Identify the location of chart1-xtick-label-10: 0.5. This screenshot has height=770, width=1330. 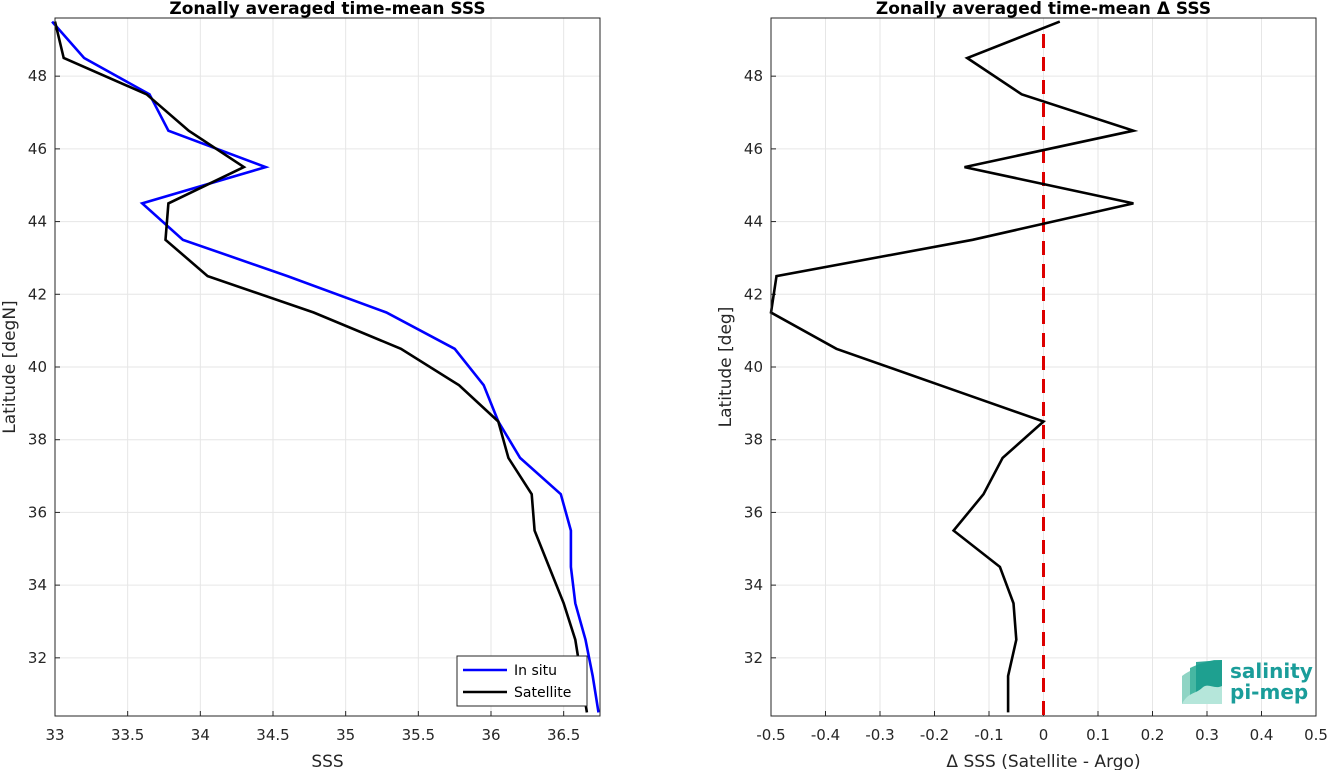
(1316, 735).